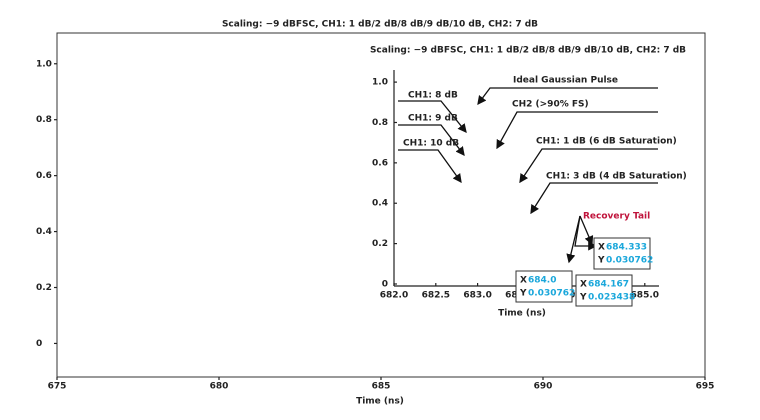 This screenshot has width=760, height=420. Describe the element at coordinates (57, 387) in the screenshot. I see `x-tick-label: 675` at that location.